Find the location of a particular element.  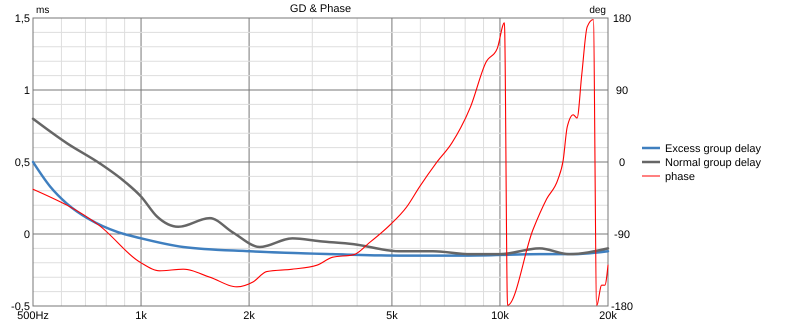

legend-label: phase is located at coordinates (680, 177).